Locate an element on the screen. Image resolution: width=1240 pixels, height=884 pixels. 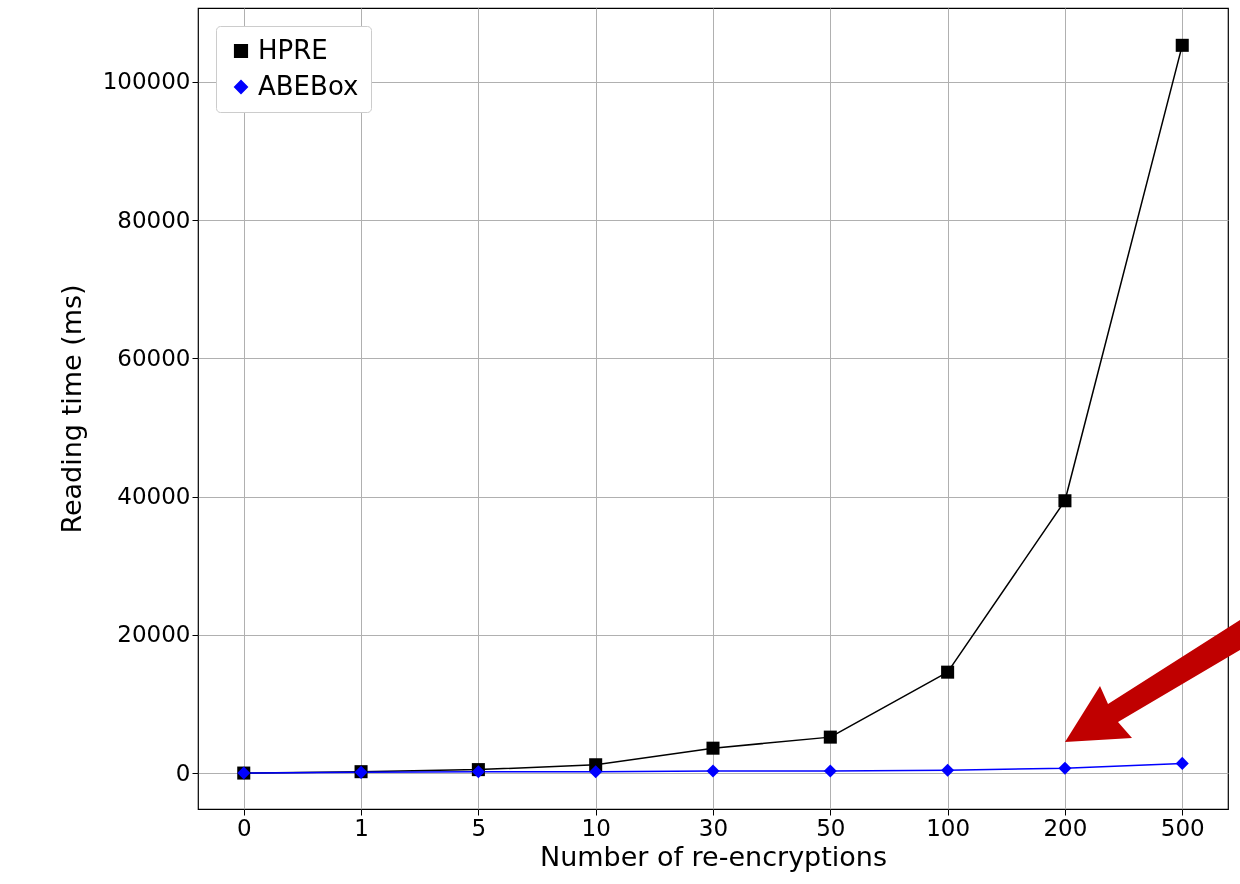
x-tick-label: 200 is located at coordinates (1065, 827).